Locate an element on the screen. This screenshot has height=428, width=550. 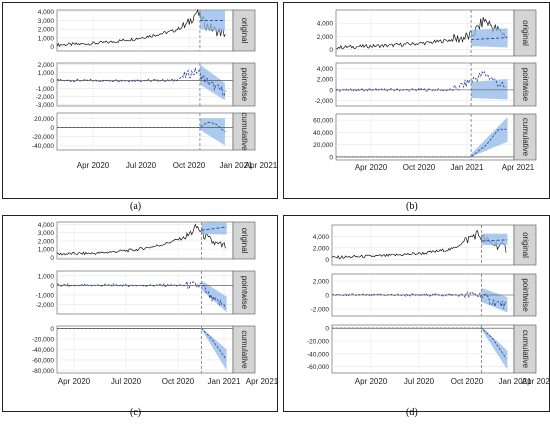
y-tick-label: 60,000 is located at coordinates (323, 121).